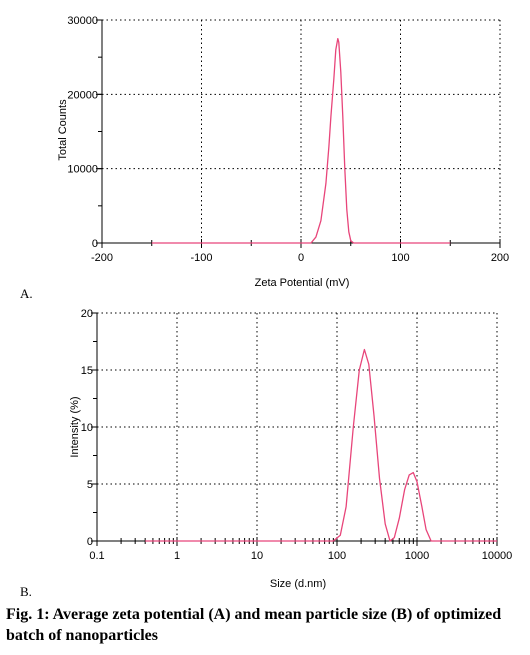 This screenshot has height=655, width=530. Describe the element at coordinates (497, 556) in the screenshot. I see `x-tick-label: 10000` at that location.